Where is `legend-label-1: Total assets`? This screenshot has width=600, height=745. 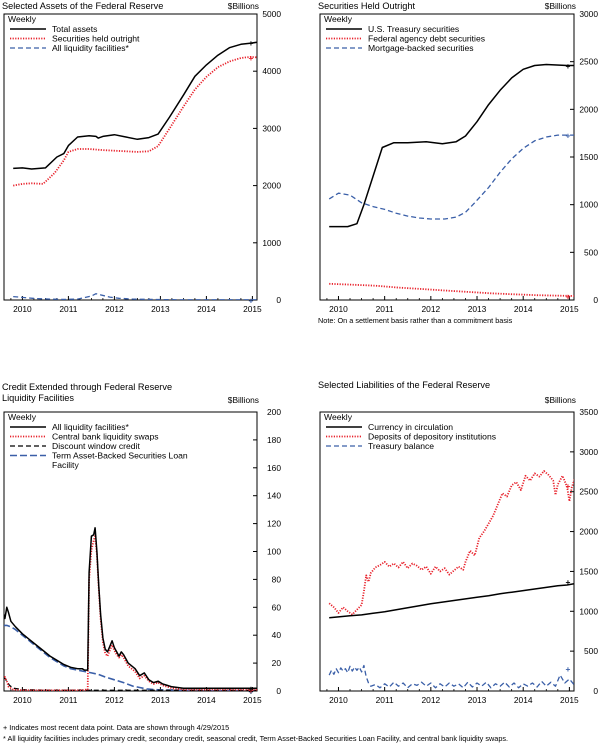 legend-label-1: Total assets is located at coordinates (74, 29).